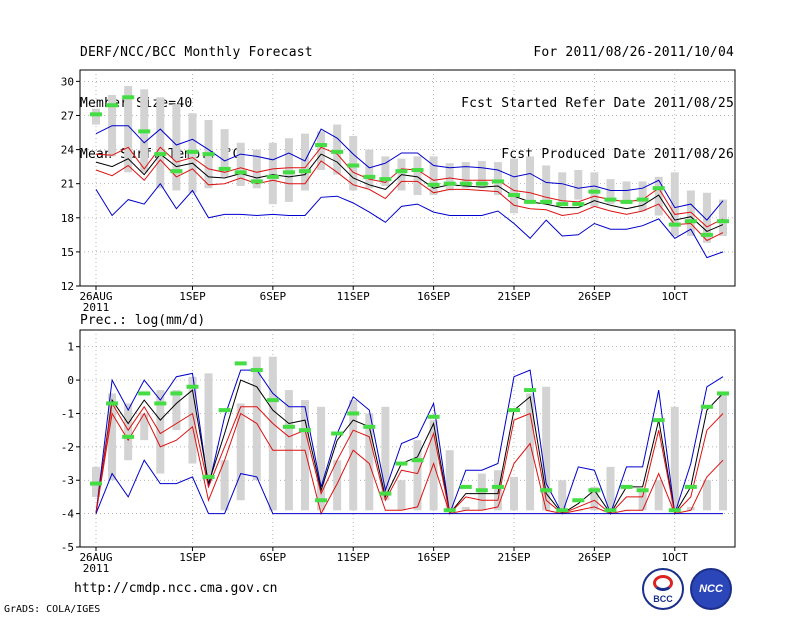 The image size is (800, 618). What do you see at coordinates (67, 81) in the screenshot?
I see `y-tick-label: 30` at bounding box center [67, 81].